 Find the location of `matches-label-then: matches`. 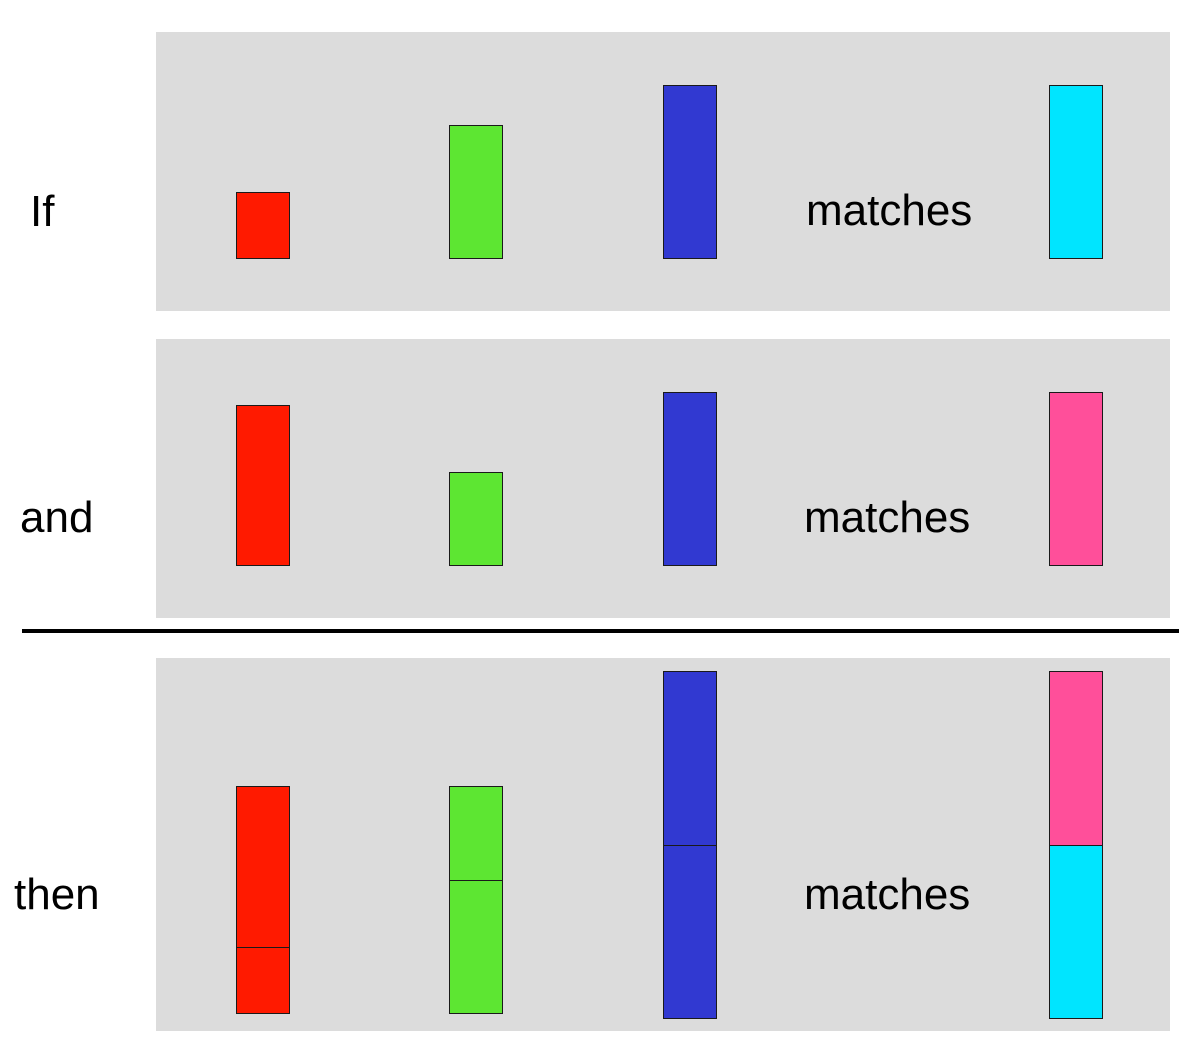

matches-label-then: matches is located at coordinates (887, 894).